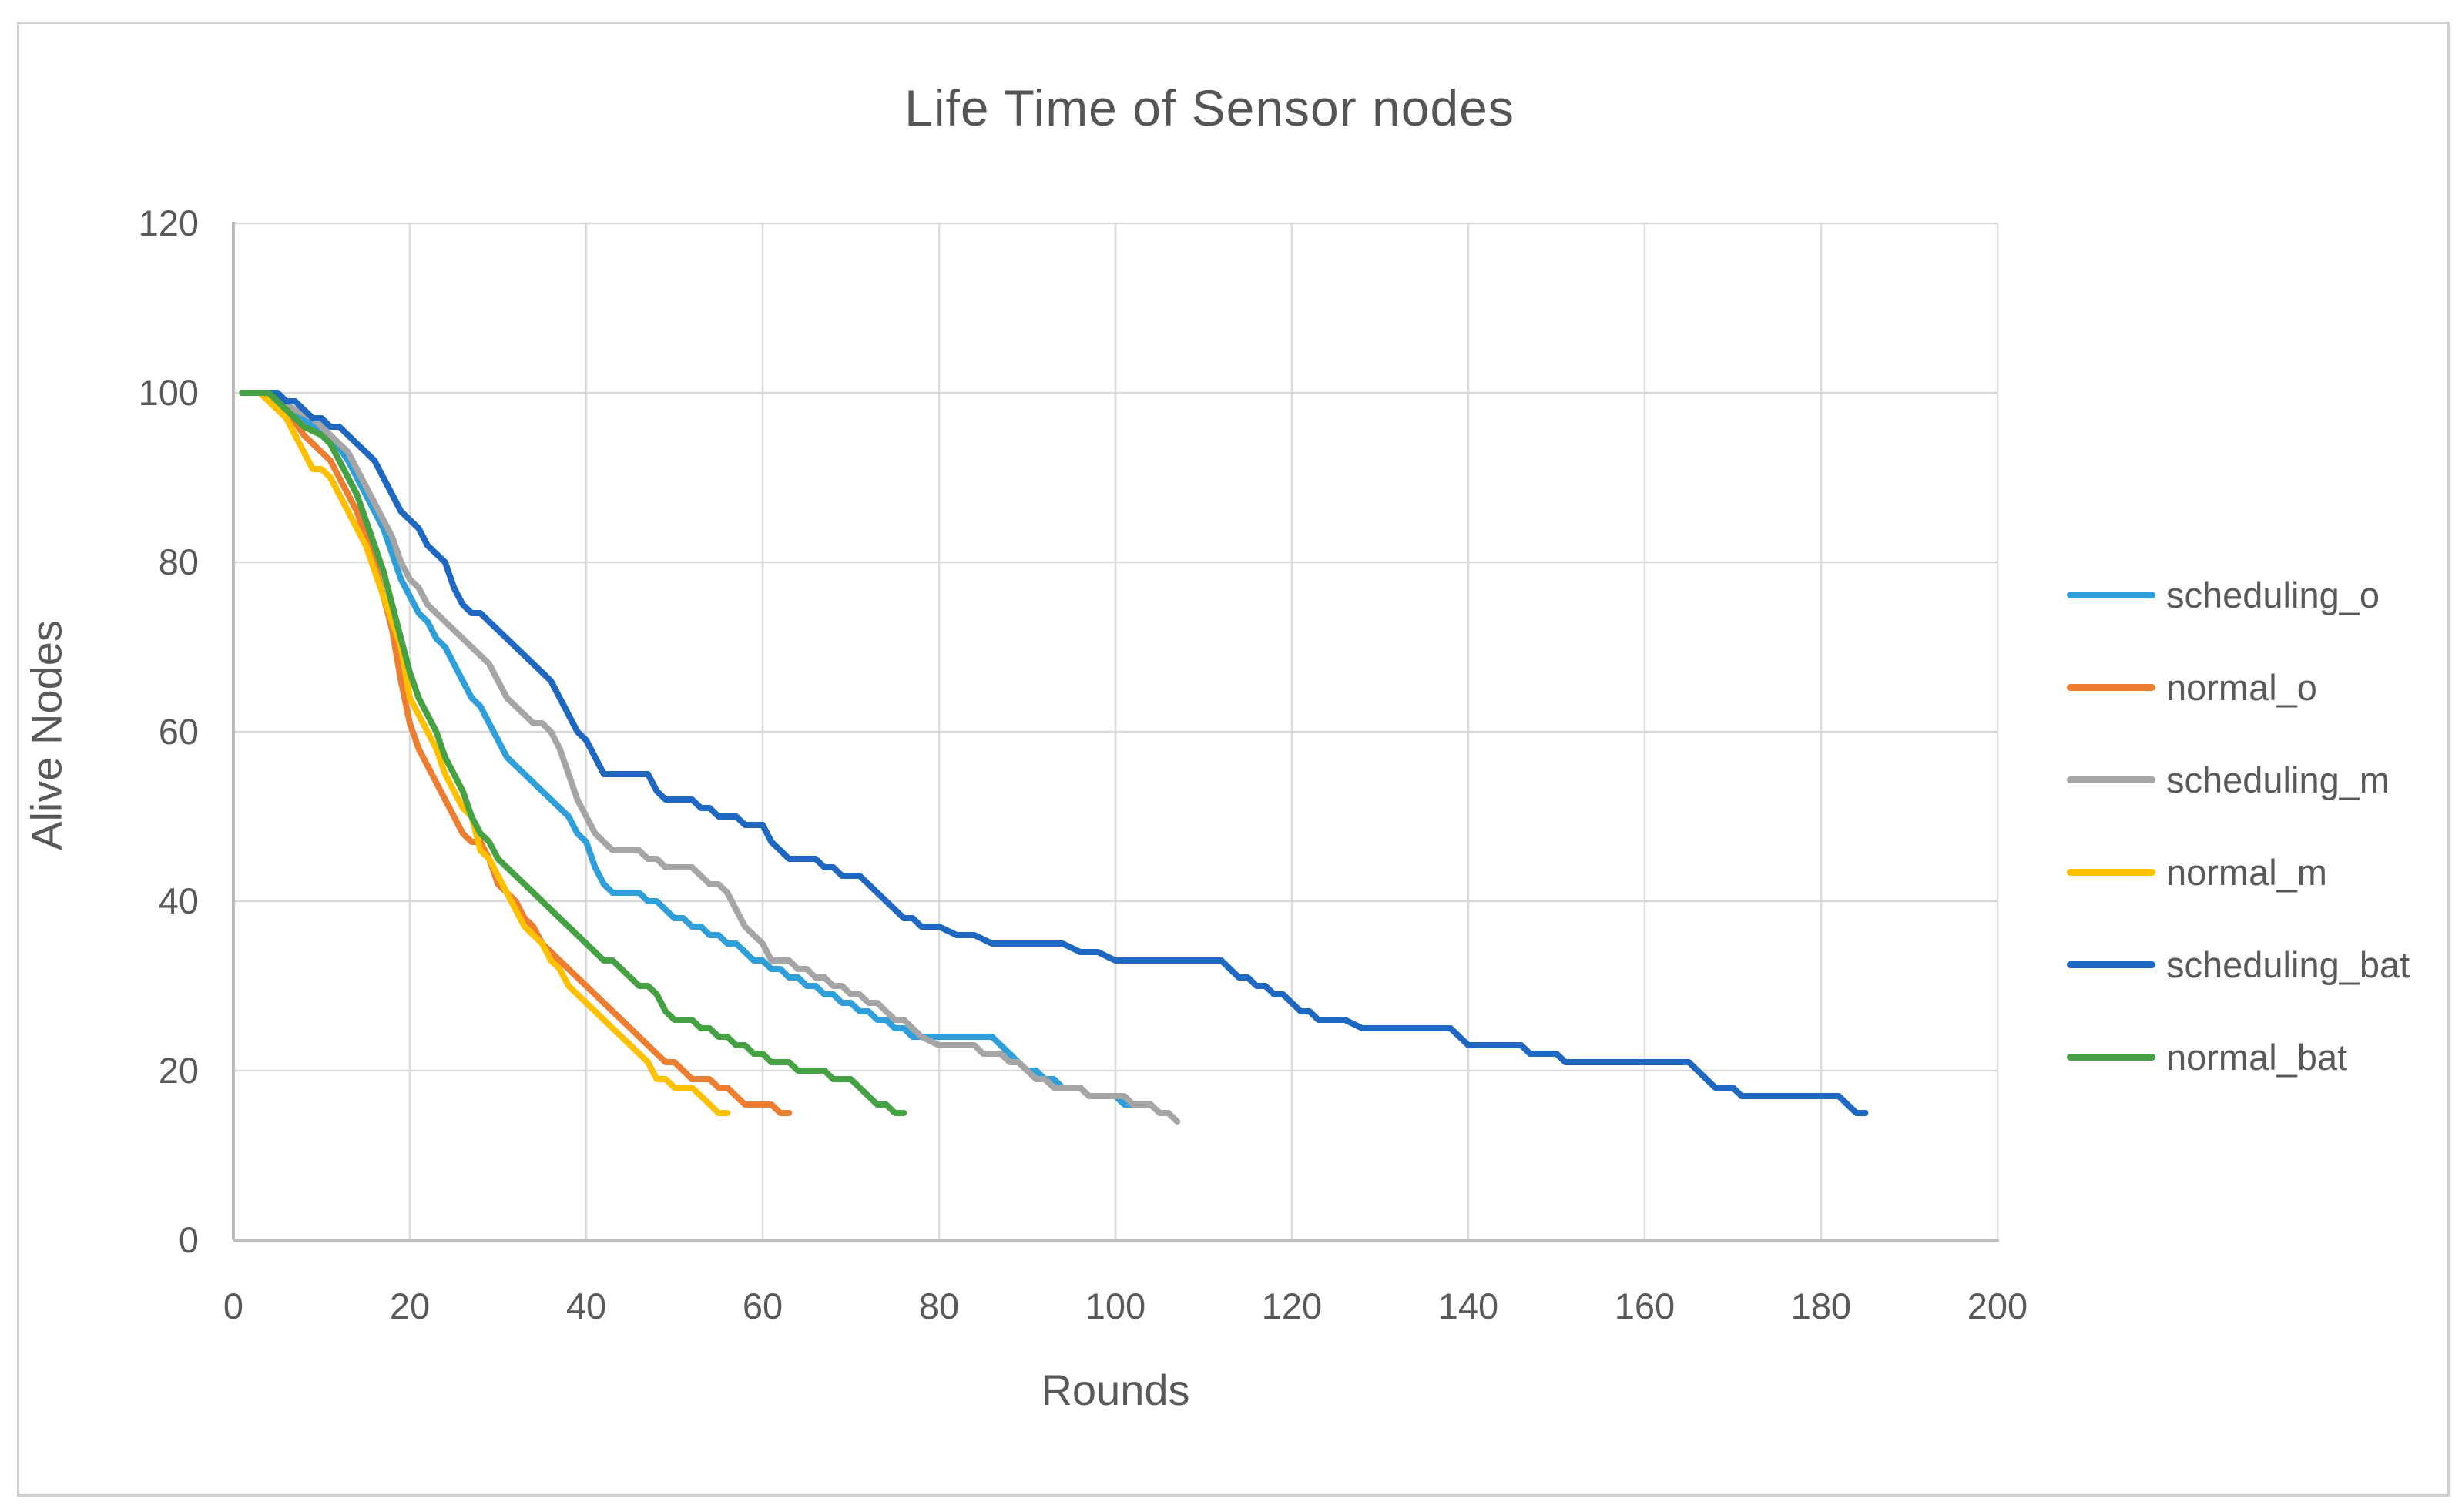 The image size is (2462, 1512). I want to click on legend-swatch-scheduling_o, so click(2111, 594).